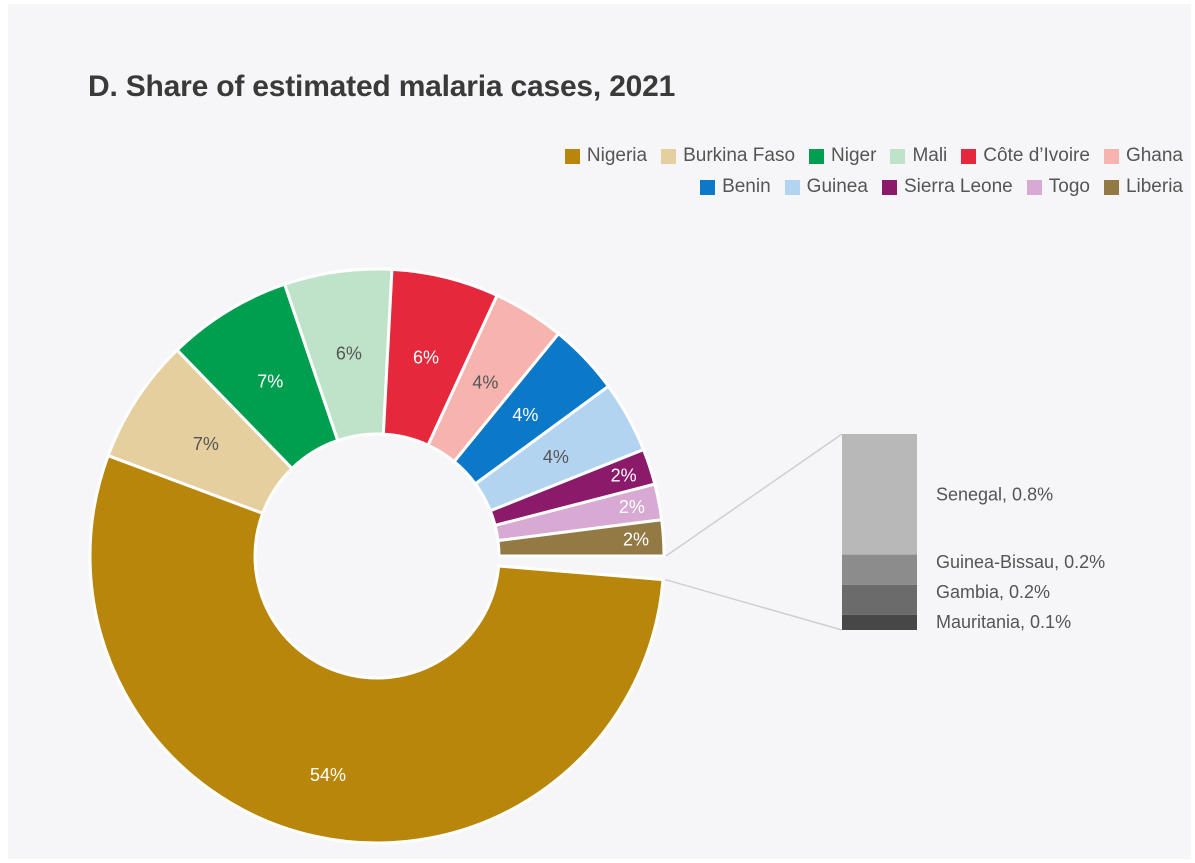 This screenshot has height=863, width=1195. What do you see at coordinates (817, 156) in the screenshot?
I see `legend-swatch-niger` at bounding box center [817, 156].